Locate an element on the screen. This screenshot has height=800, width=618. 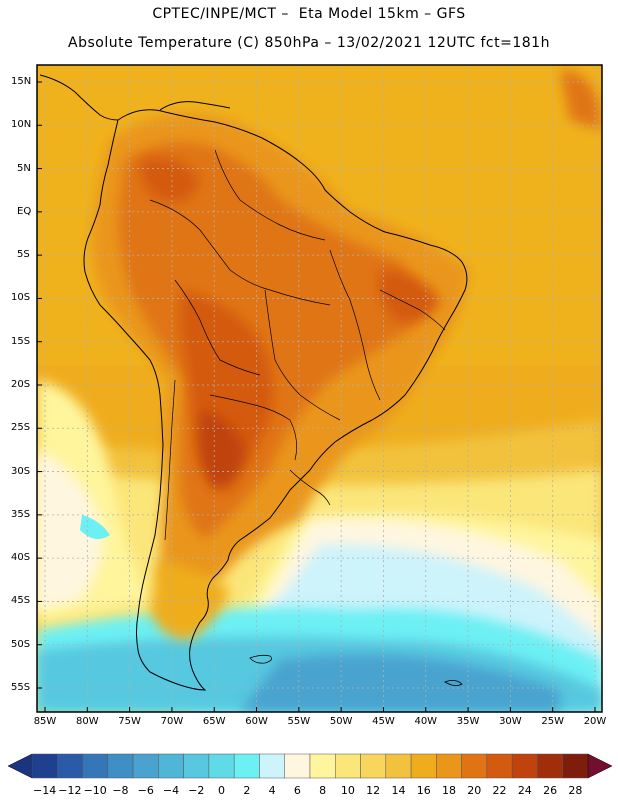
colorbar-label: 12 is located at coordinates (373, 790).